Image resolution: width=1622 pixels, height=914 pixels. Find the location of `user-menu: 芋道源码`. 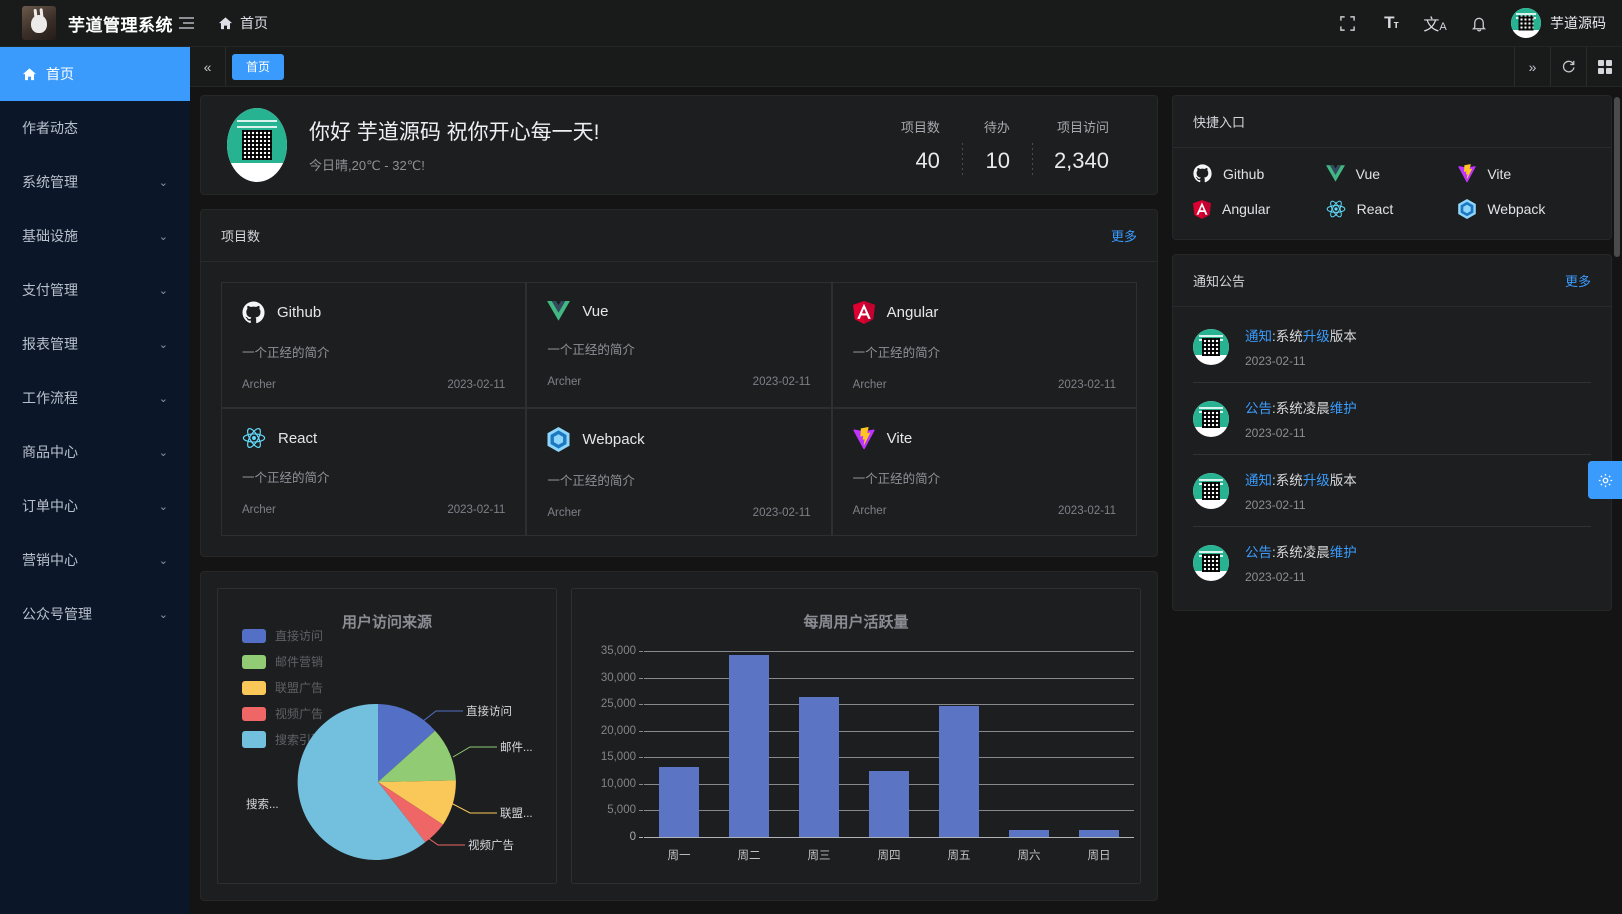

user-menu: 芋道源码 is located at coordinates (1558, 23).